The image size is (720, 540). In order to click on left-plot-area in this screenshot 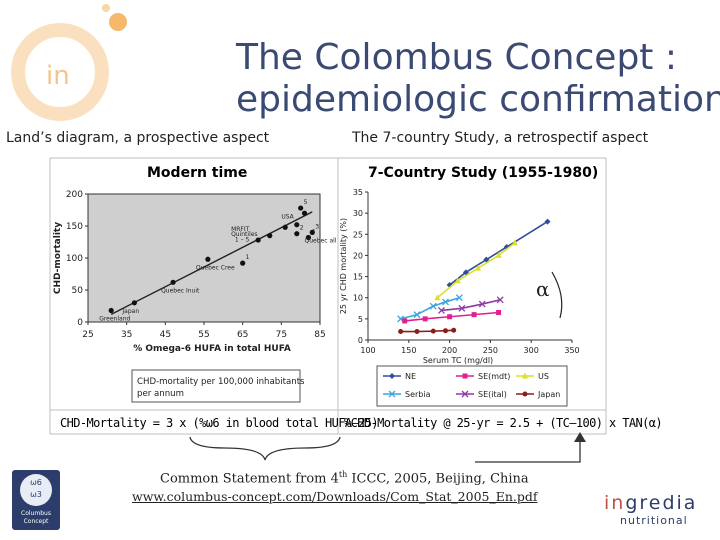, I will do `click(204, 258)`.